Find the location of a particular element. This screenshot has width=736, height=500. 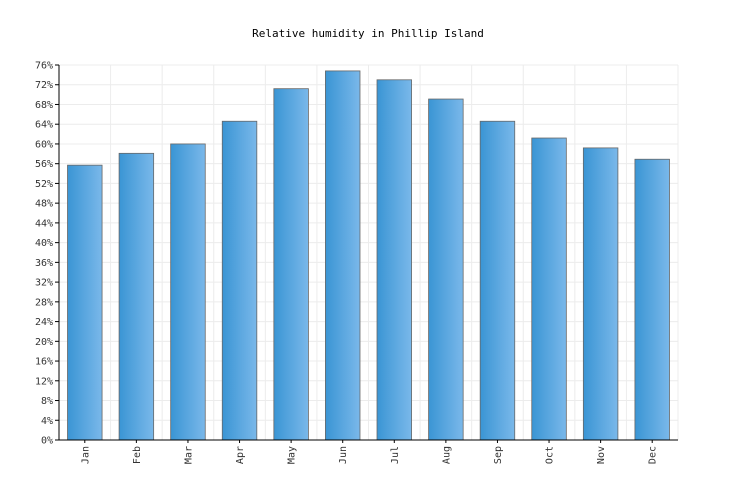

y-tick-label: 4% is located at coordinates (47, 421).